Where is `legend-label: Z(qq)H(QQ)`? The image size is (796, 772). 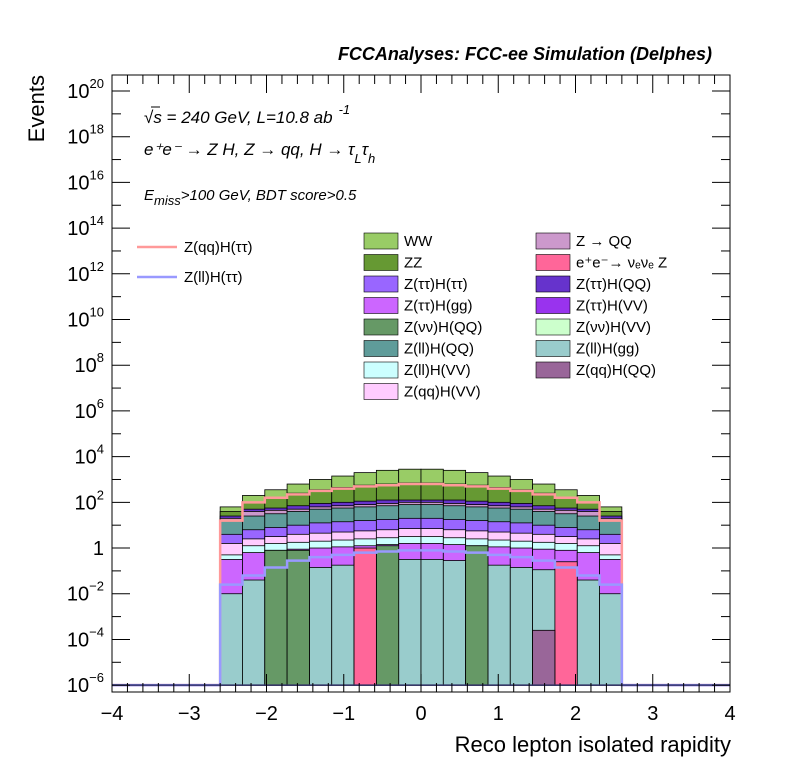
legend-label: Z(qq)H(QQ) is located at coordinates (616, 370).